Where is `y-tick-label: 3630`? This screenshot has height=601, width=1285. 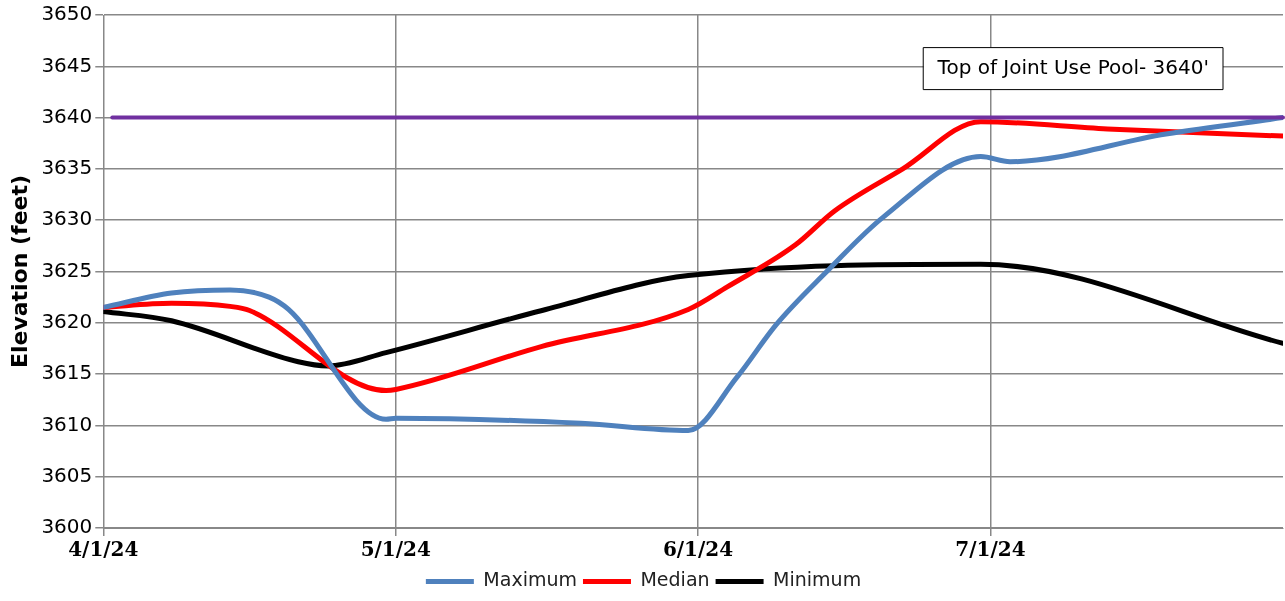 y-tick-label: 3630 is located at coordinates (67, 218).